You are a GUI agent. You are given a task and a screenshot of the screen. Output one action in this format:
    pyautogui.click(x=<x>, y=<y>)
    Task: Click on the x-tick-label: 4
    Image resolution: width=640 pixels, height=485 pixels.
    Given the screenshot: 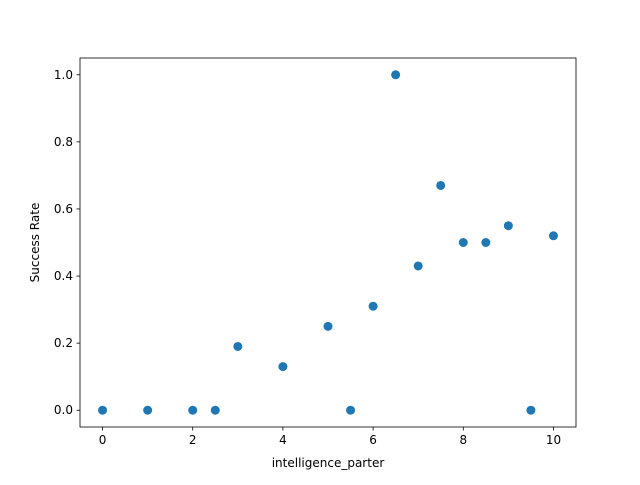 What is the action you would take?
    pyautogui.click(x=283, y=440)
    